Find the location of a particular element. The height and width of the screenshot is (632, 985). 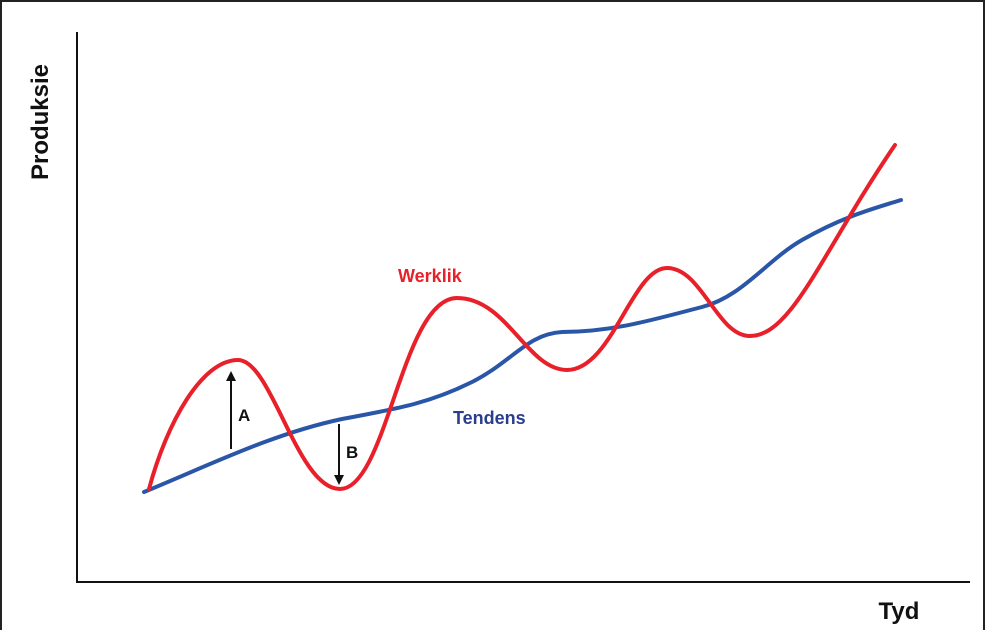

y-axis-title: Produksie is located at coordinates (40, 122).